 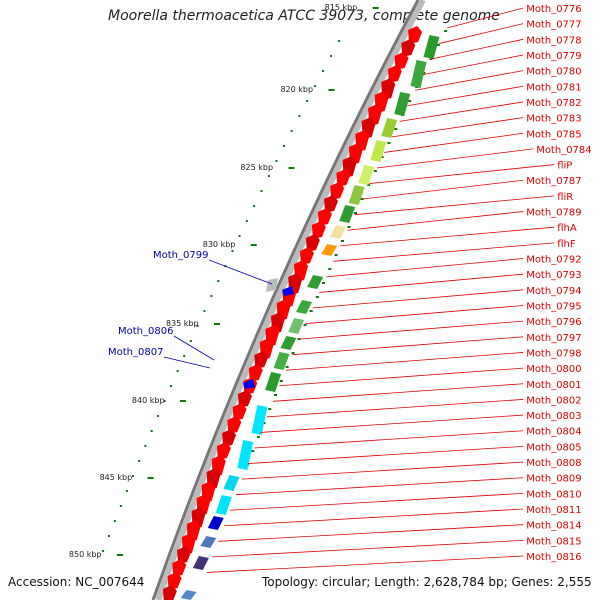 I want to click on tick-label: 845 kbp, so click(x=116, y=477).